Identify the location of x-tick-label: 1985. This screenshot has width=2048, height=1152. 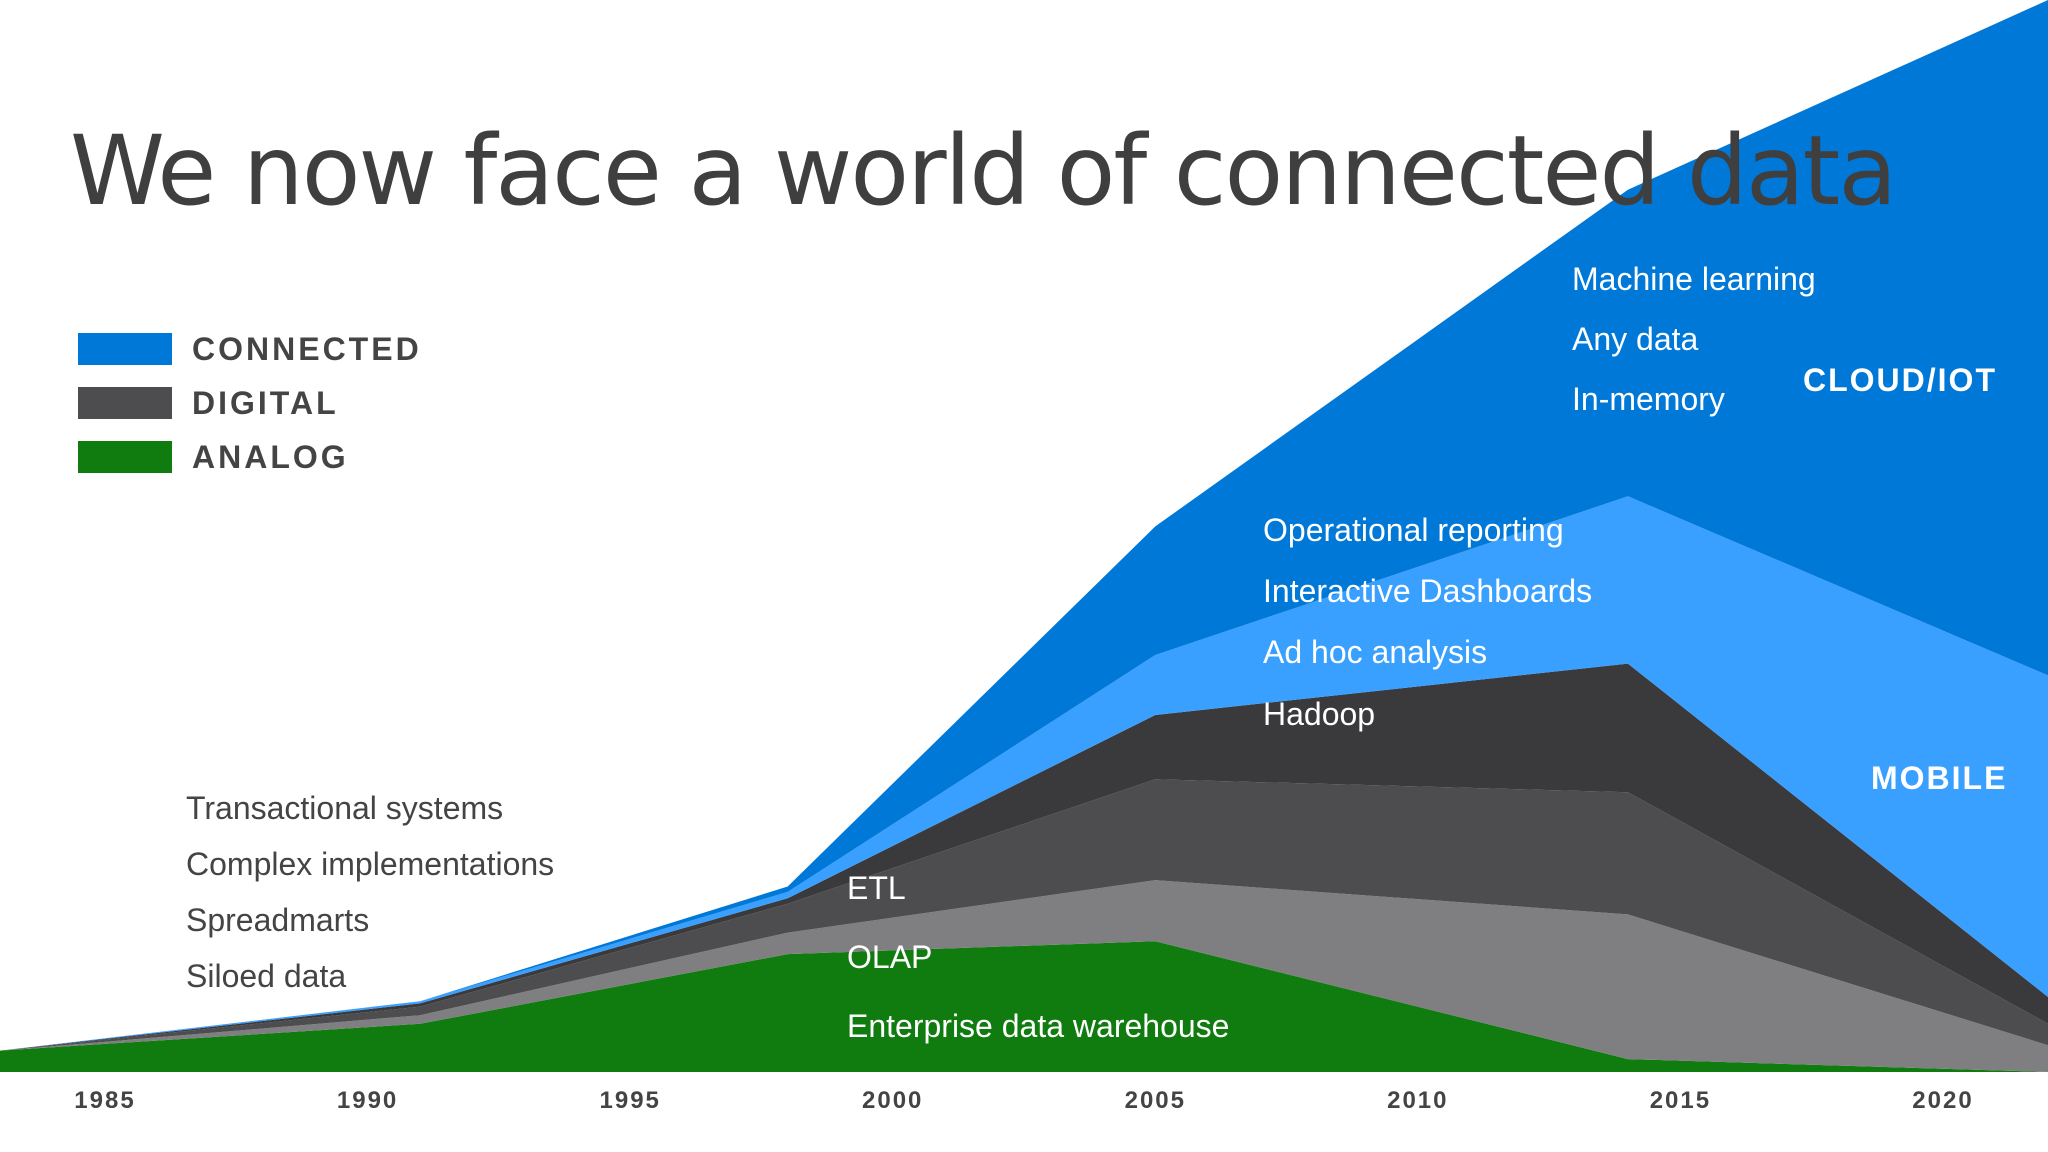
(104, 1100).